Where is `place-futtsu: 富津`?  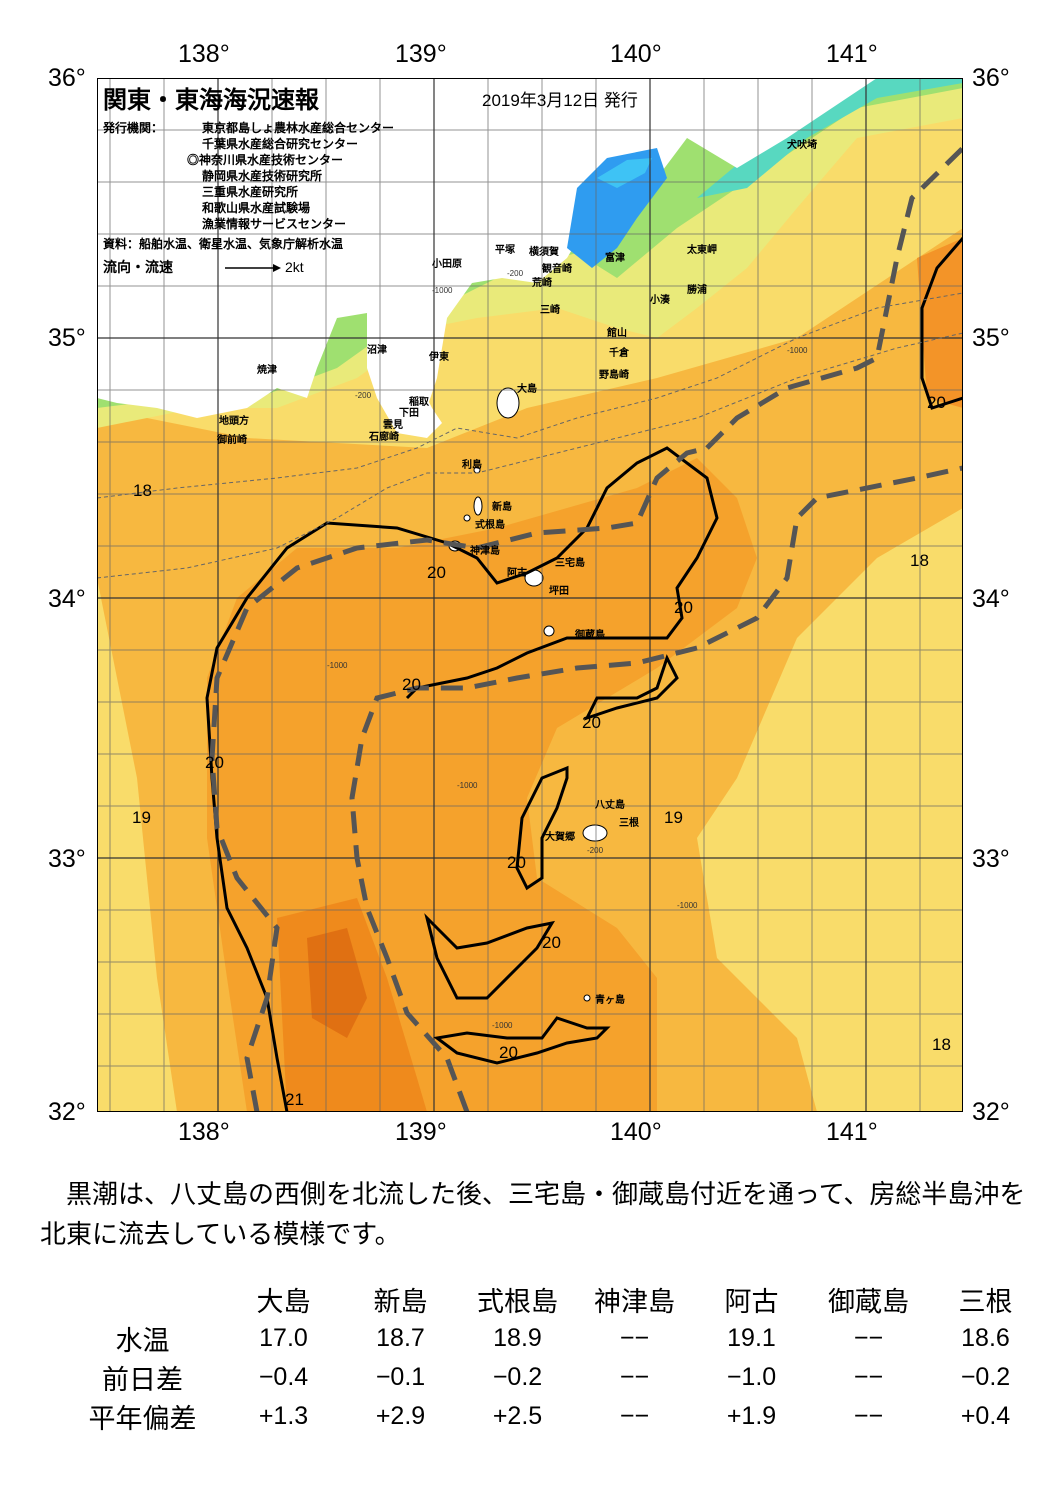 place-futtsu: 富津 is located at coordinates (615, 257).